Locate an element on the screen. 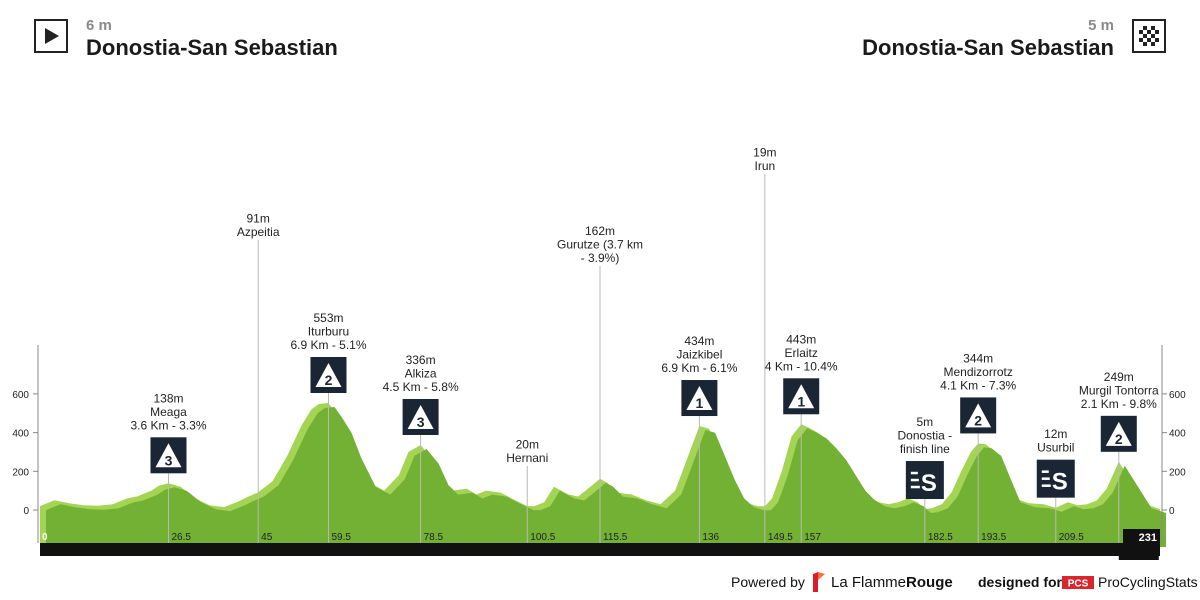 This screenshot has height=600, width=1200. climb-label-line: 91m is located at coordinates (258, 219).